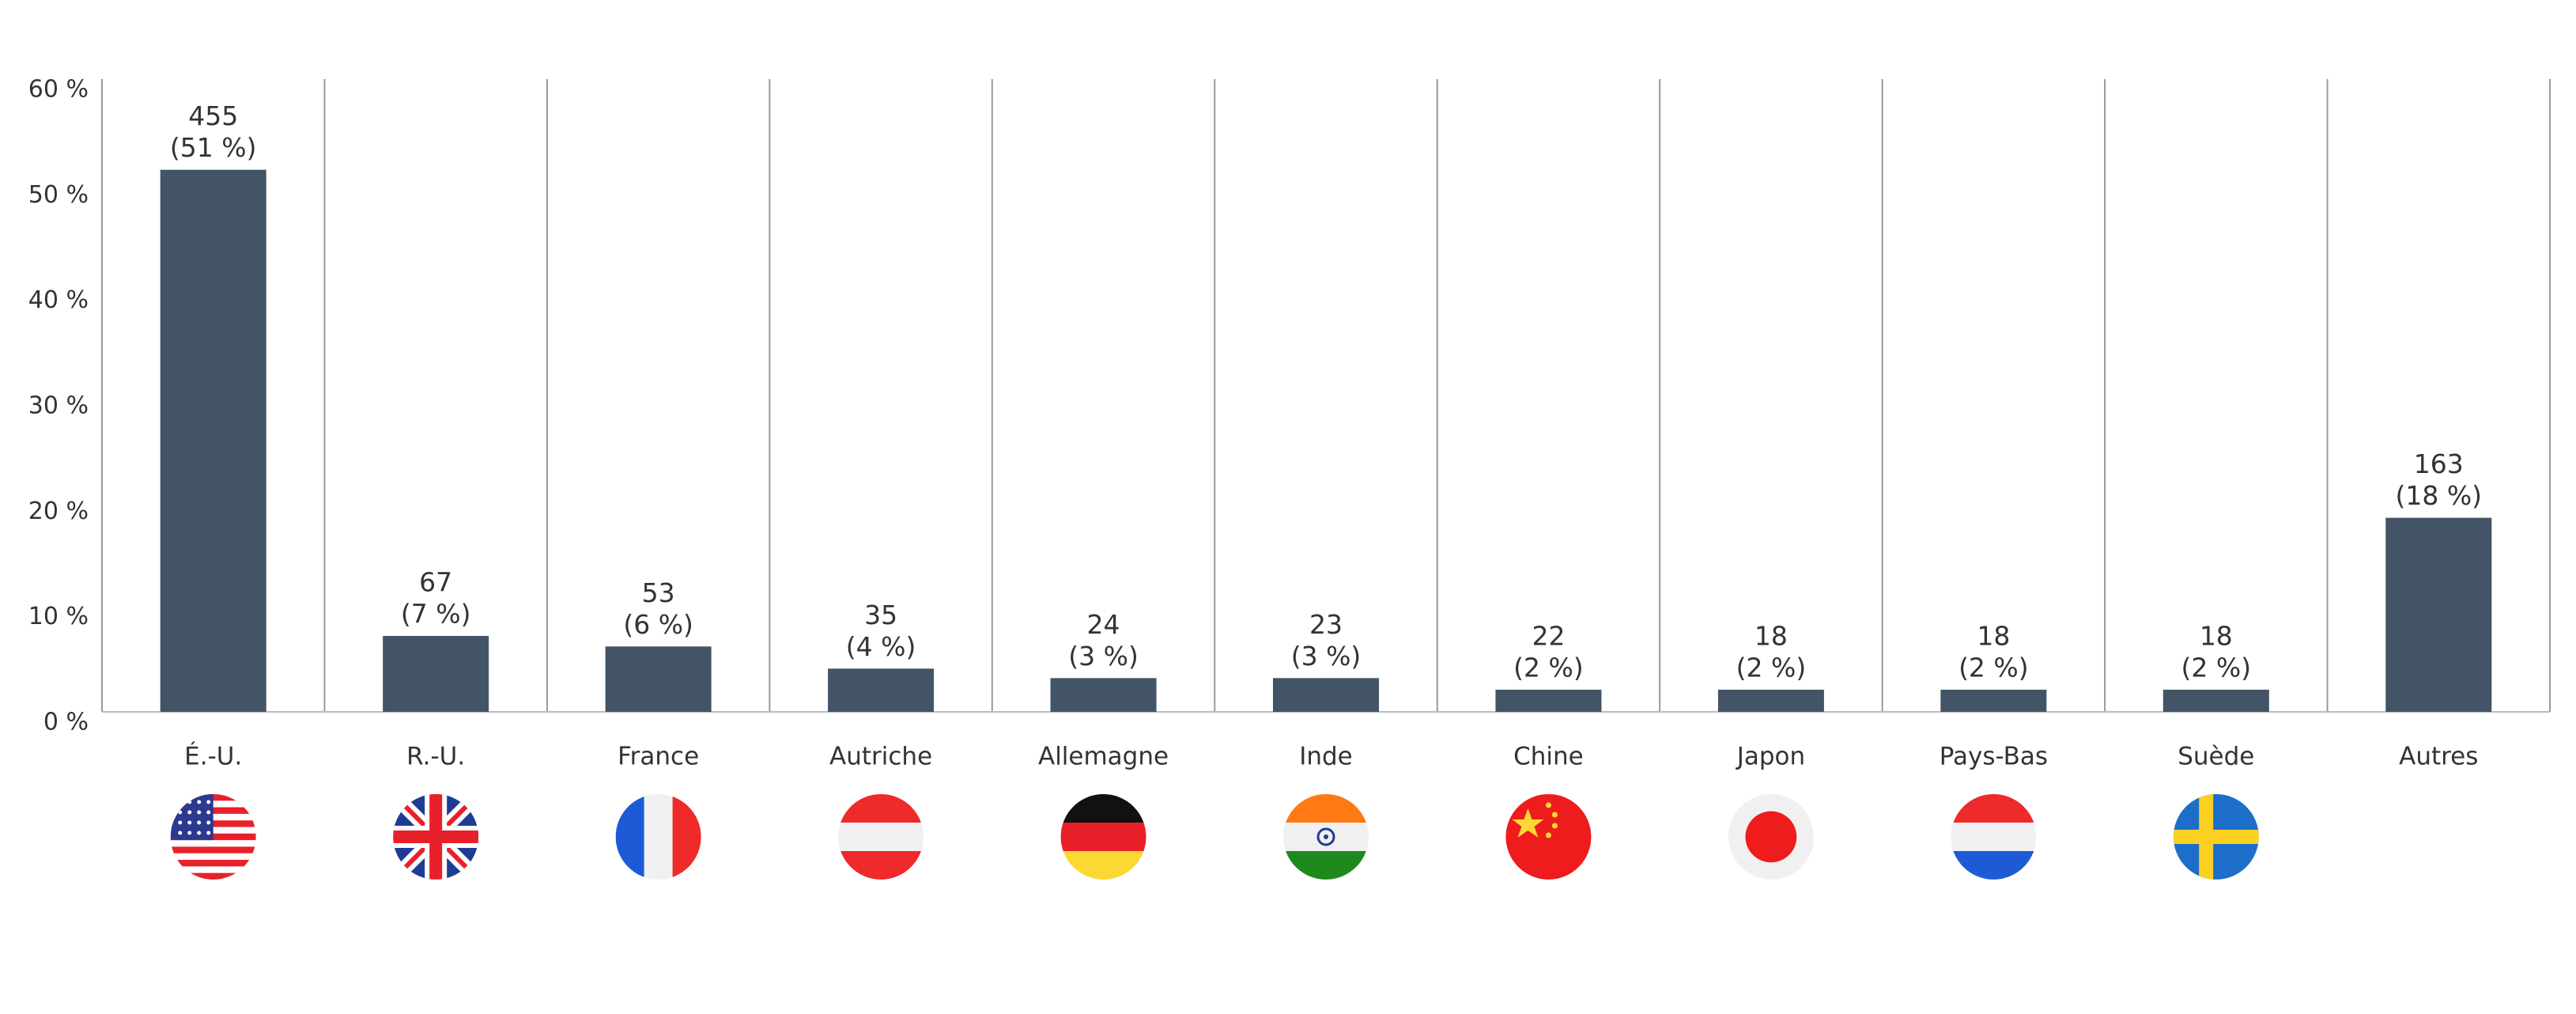 The width and height of the screenshot is (2576, 1014). I want to click on y-tick-label: 50 %, so click(58, 195).